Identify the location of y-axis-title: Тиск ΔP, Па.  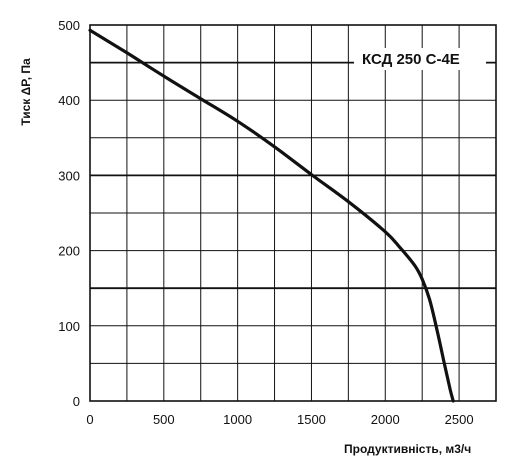
(26, 92).